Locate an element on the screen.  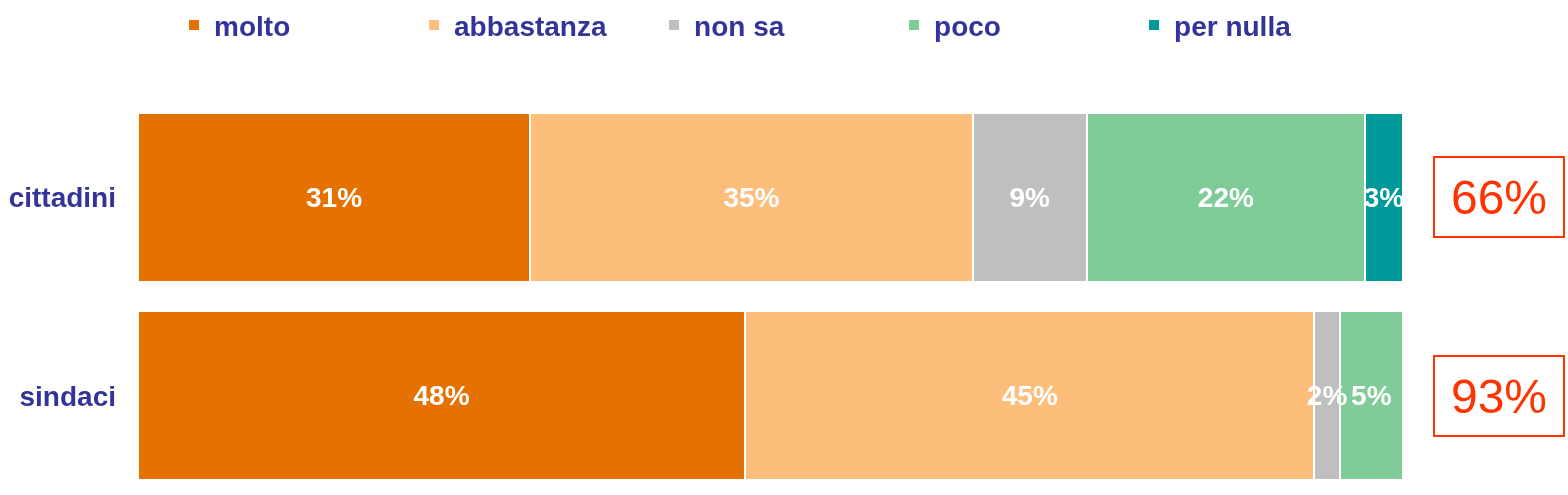
legend-label: abbastanza is located at coordinates (530, 26).